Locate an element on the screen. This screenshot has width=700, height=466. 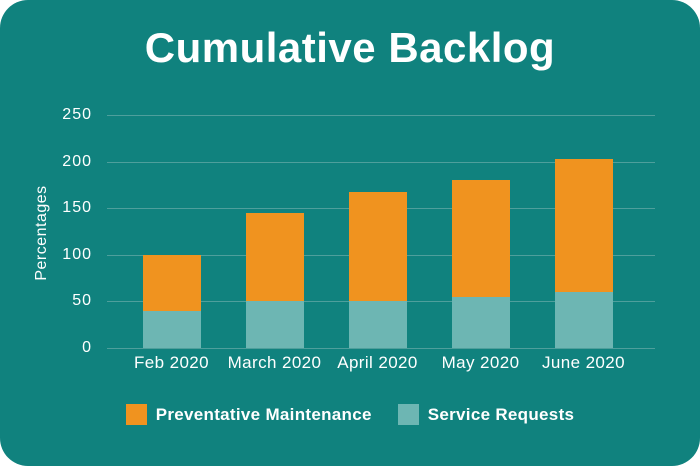
legend: Preventative Maintenance Service Requests is located at coordinates (350, 414).